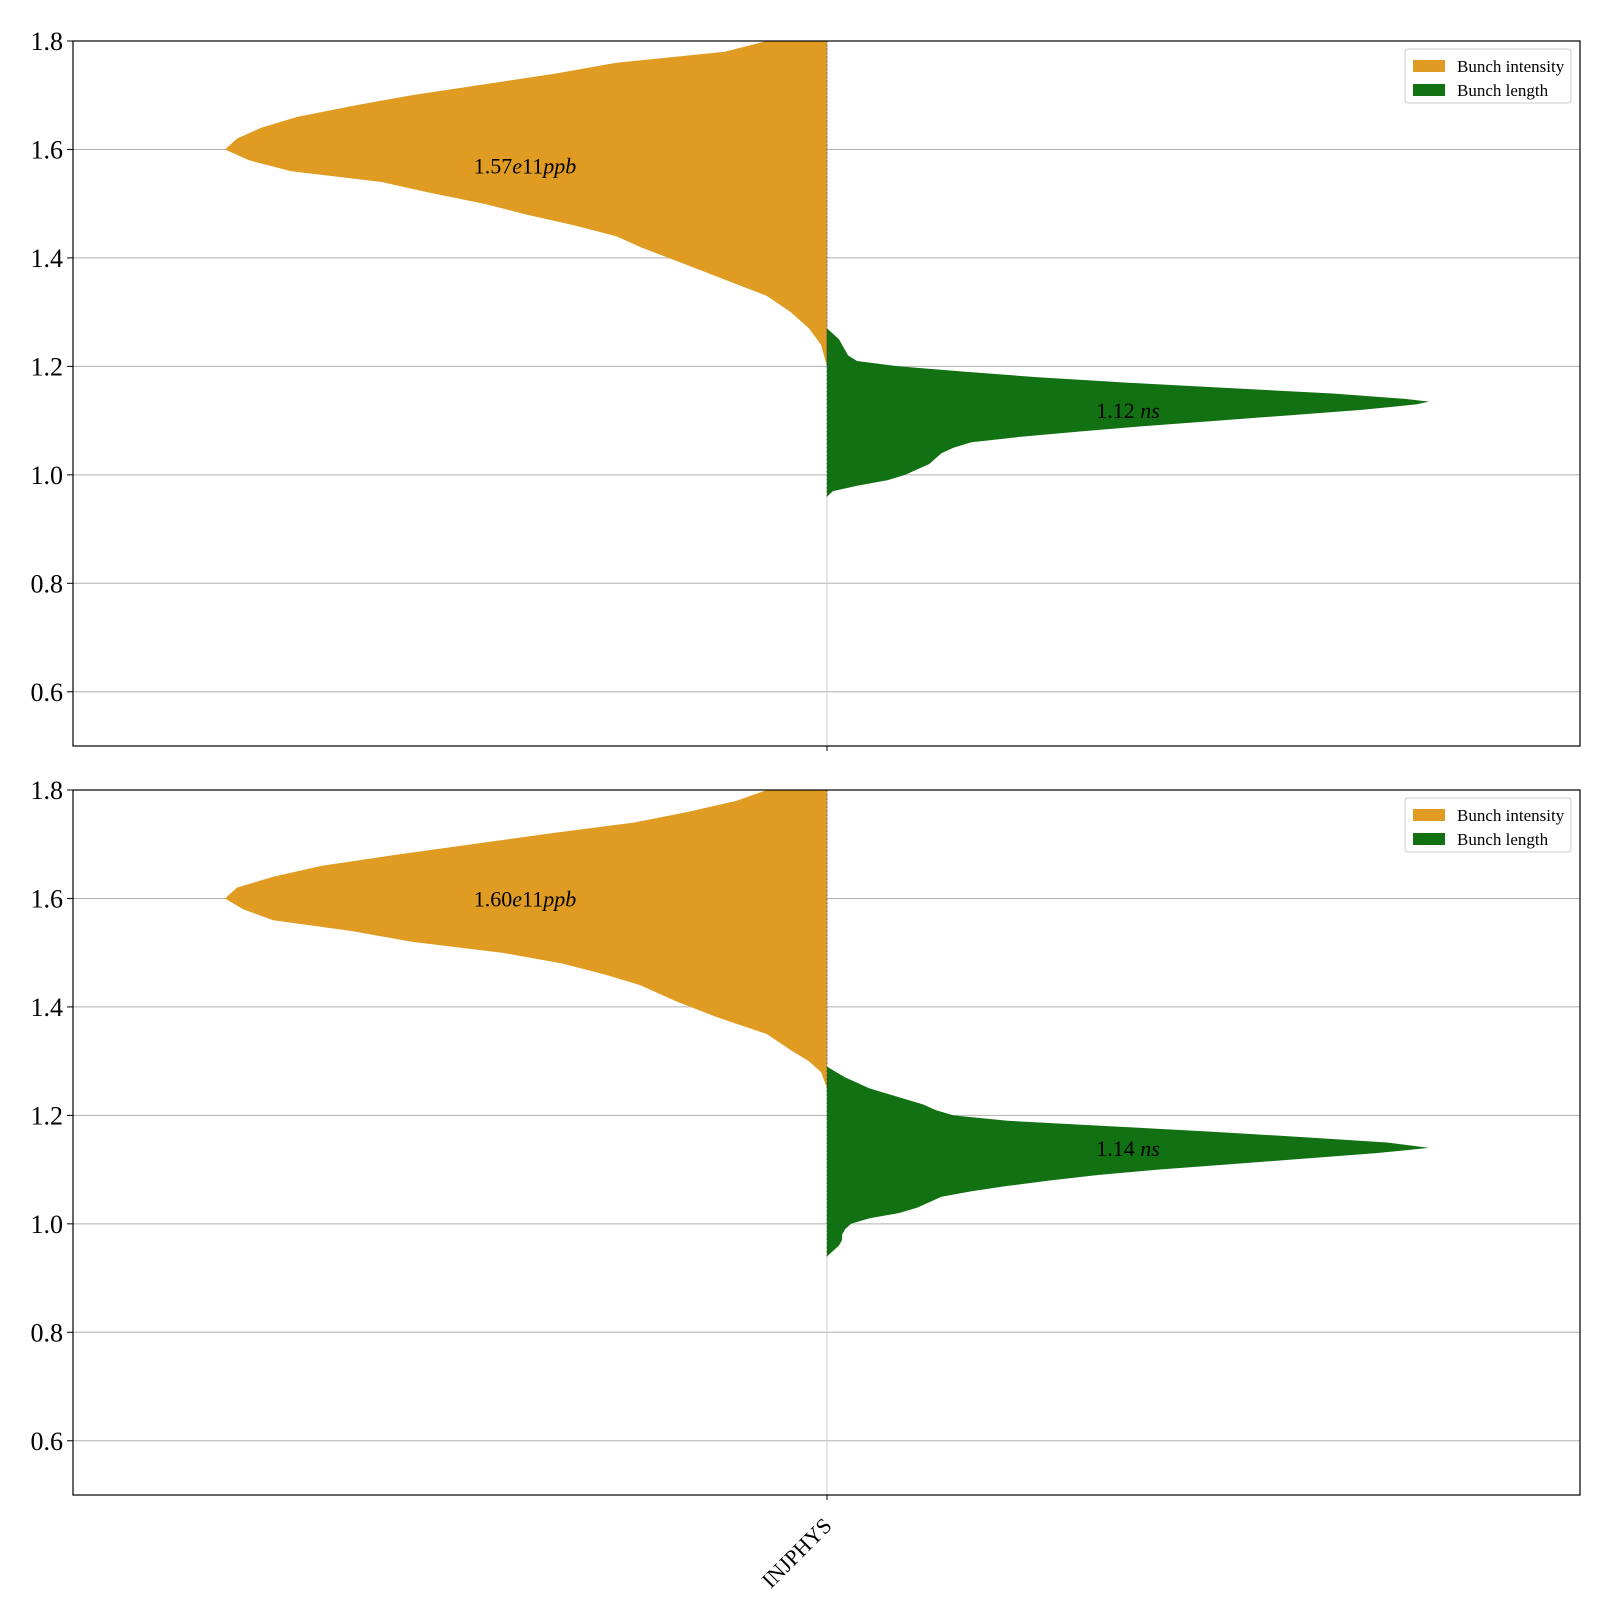 This screenshot has height=1605, width=1600. I want to click on annotation-bunch-intensity: 1.57e11ppb, so click(525, 166).